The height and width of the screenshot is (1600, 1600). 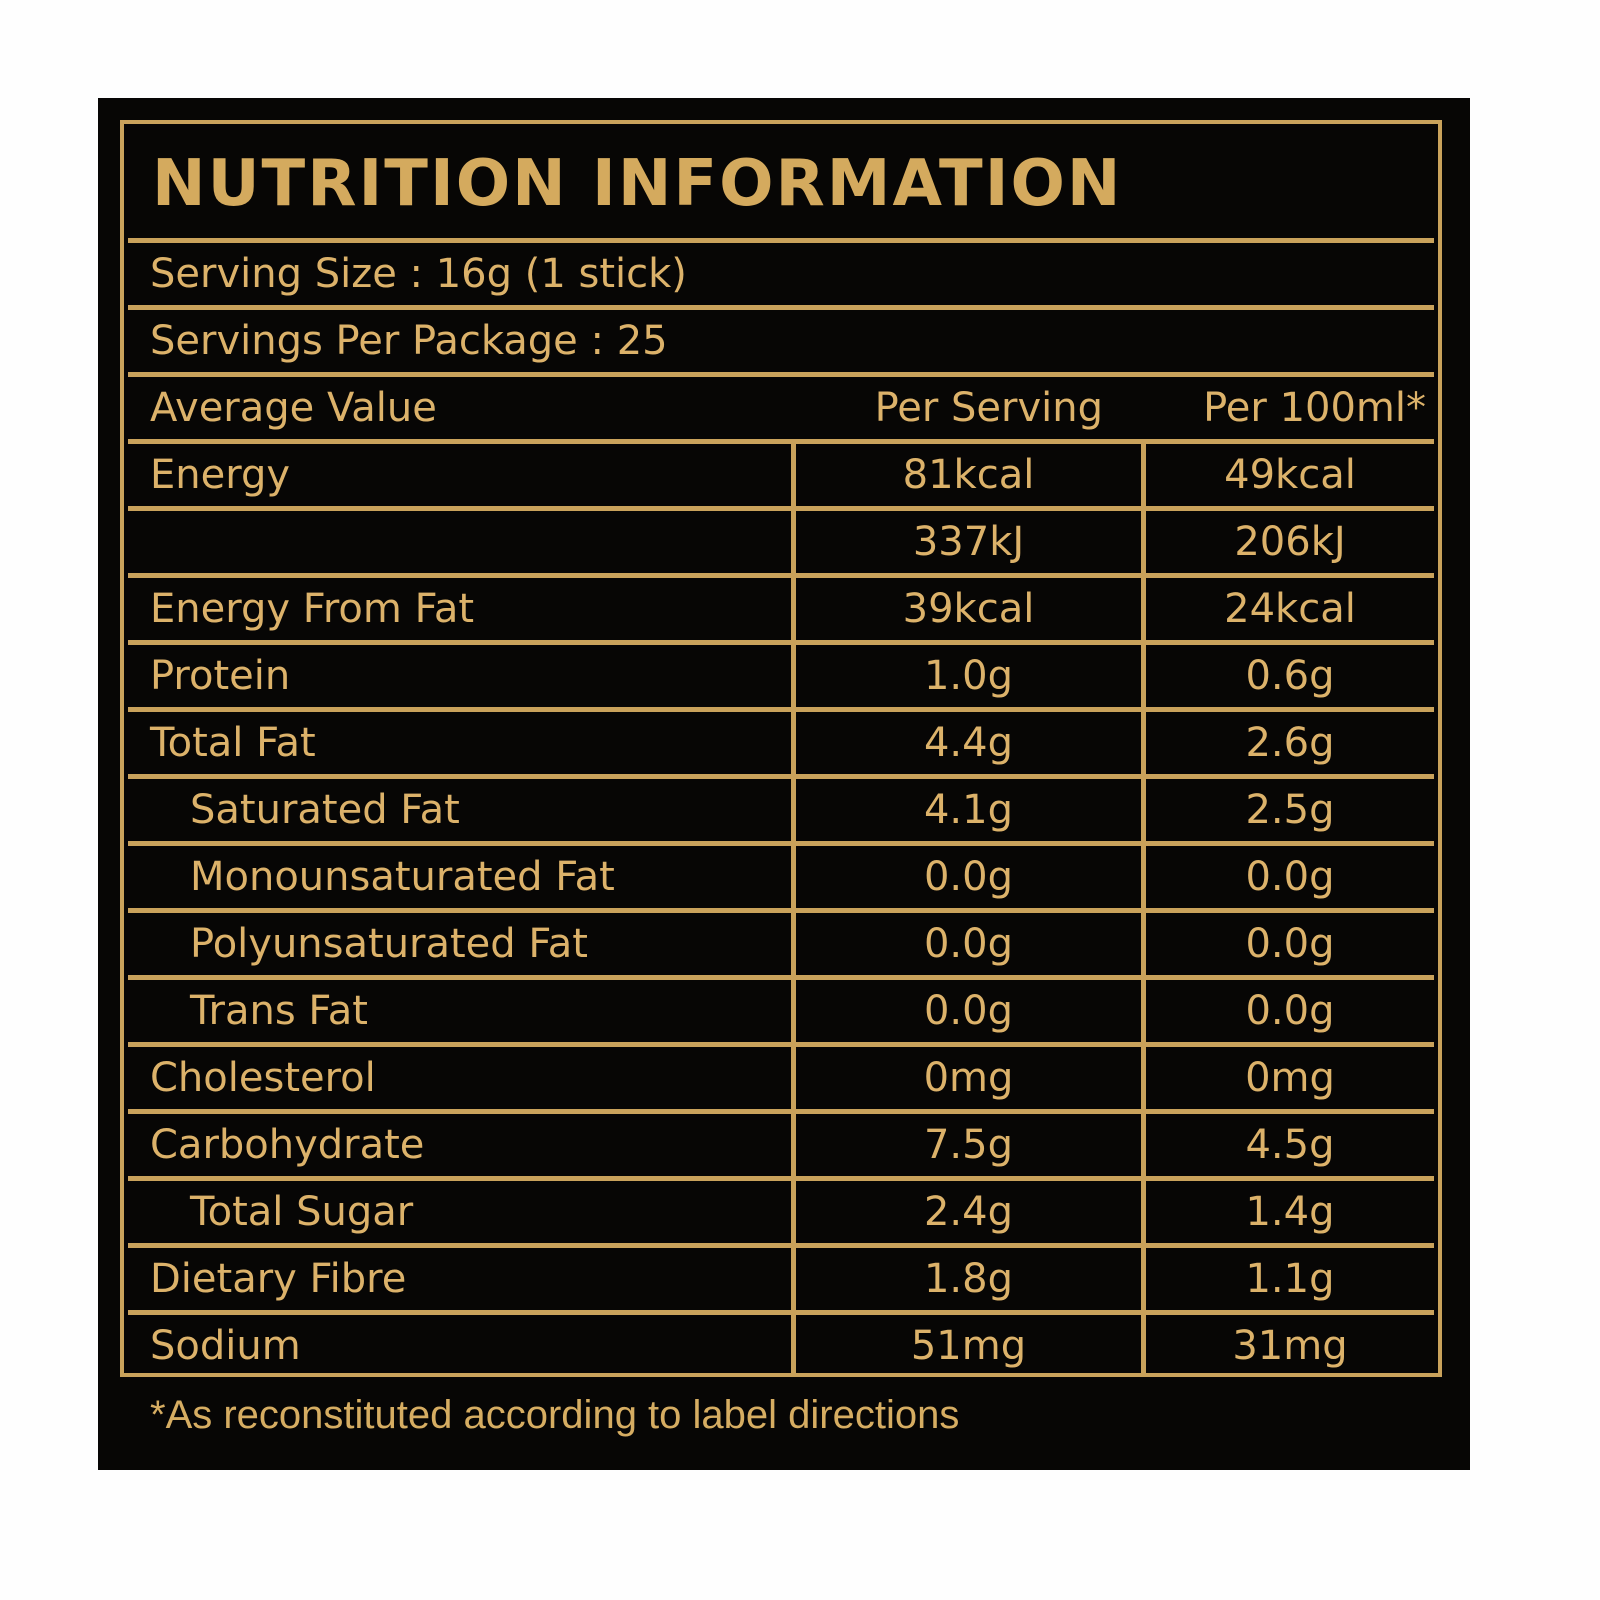 What do you see at coordinates (966, 743) in the screenshot?
I see `per-serving-value: 4.4g` at bounding box center [966, 743].